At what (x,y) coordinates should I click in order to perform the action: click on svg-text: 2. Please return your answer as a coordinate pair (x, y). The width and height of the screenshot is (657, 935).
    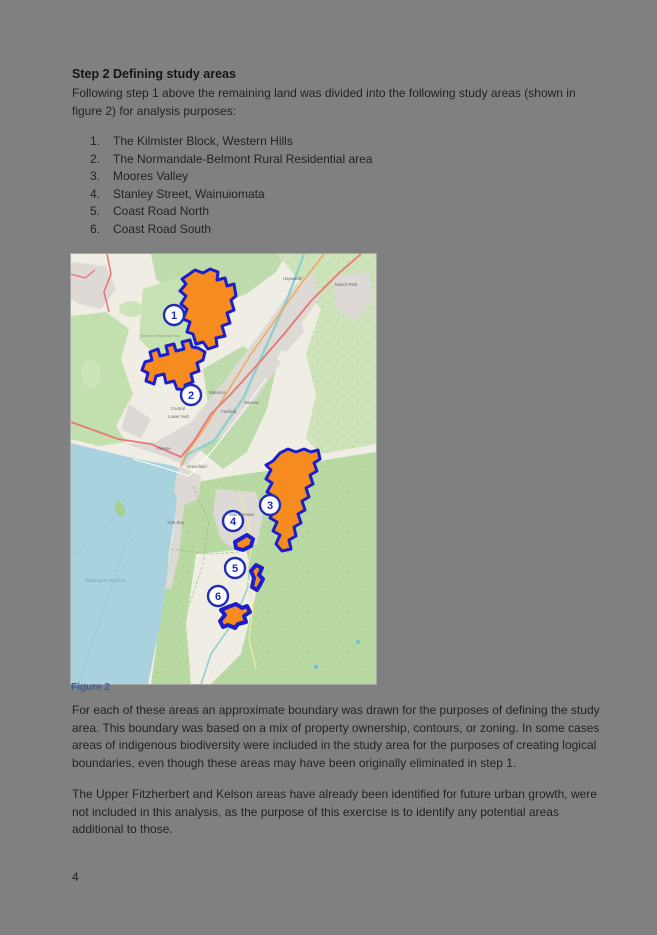
    Looking at the image, I should click on (191, 396).